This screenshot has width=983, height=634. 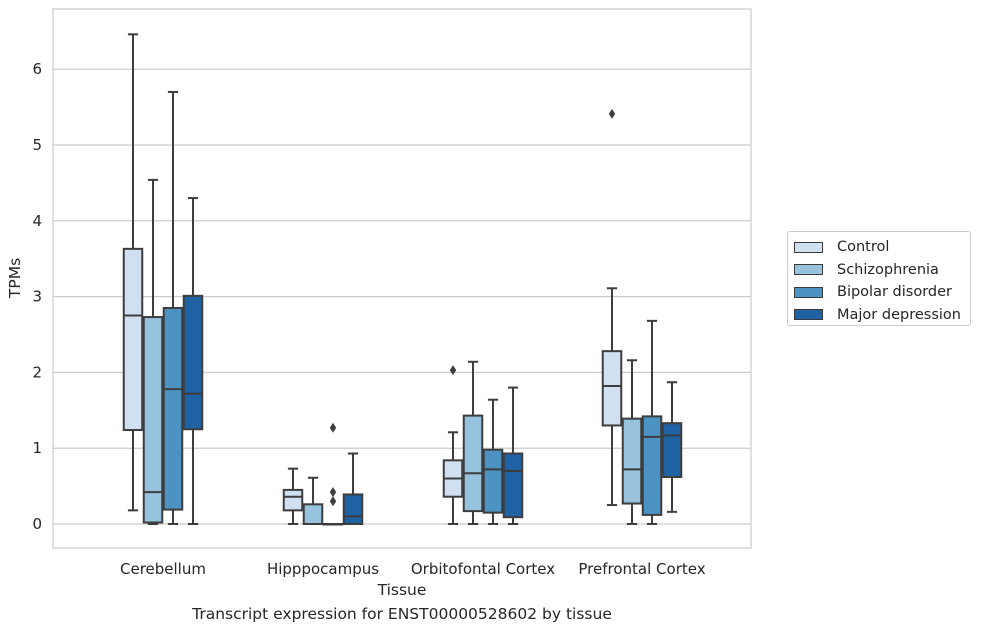 I want to click on x-tick-label: Cerebellum, so click(x=163, y=569).